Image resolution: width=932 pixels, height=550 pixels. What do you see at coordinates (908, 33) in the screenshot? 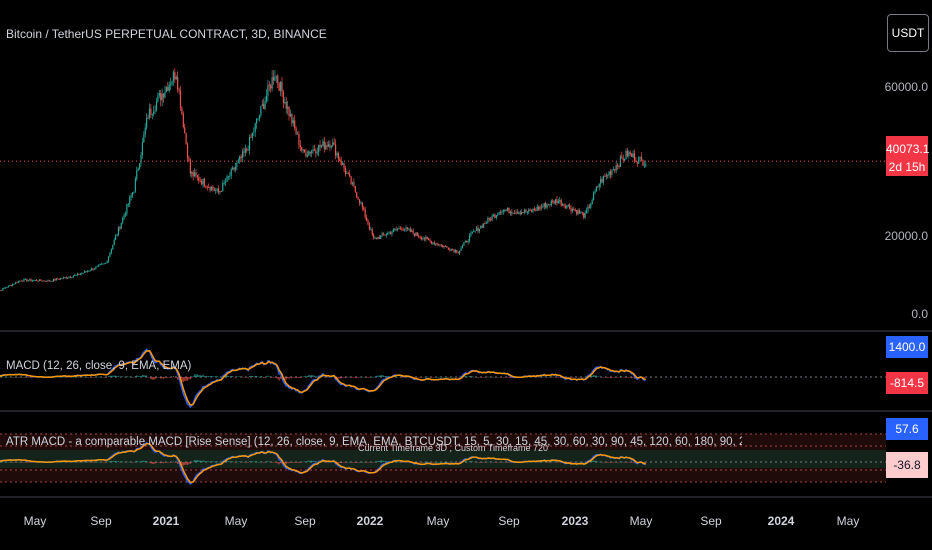
I see `currency-button: USDT` at bounding box center [908, 33].